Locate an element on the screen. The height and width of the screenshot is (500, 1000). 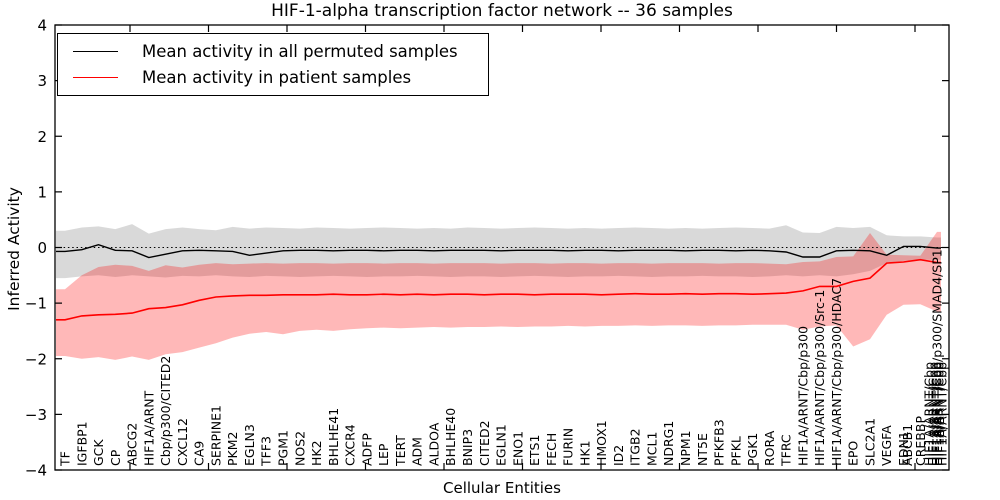
entity-label: TF is located at coordinates (65, 459).